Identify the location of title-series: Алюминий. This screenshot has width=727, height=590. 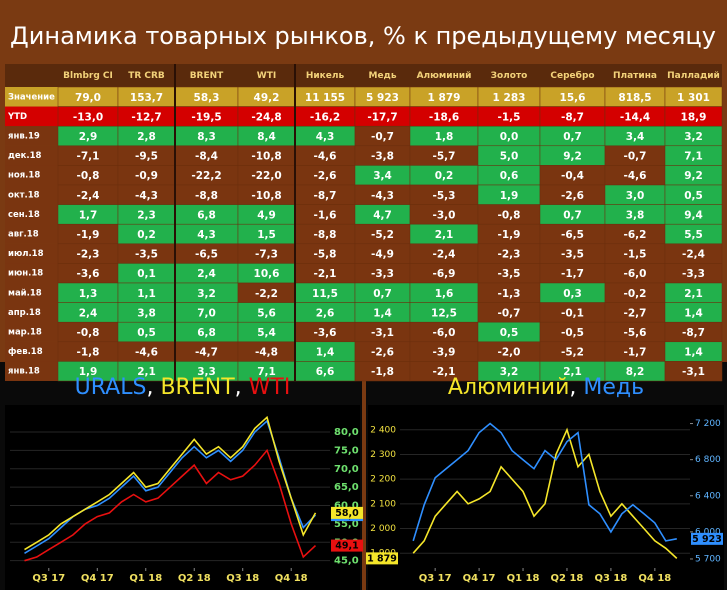
(509, 387).